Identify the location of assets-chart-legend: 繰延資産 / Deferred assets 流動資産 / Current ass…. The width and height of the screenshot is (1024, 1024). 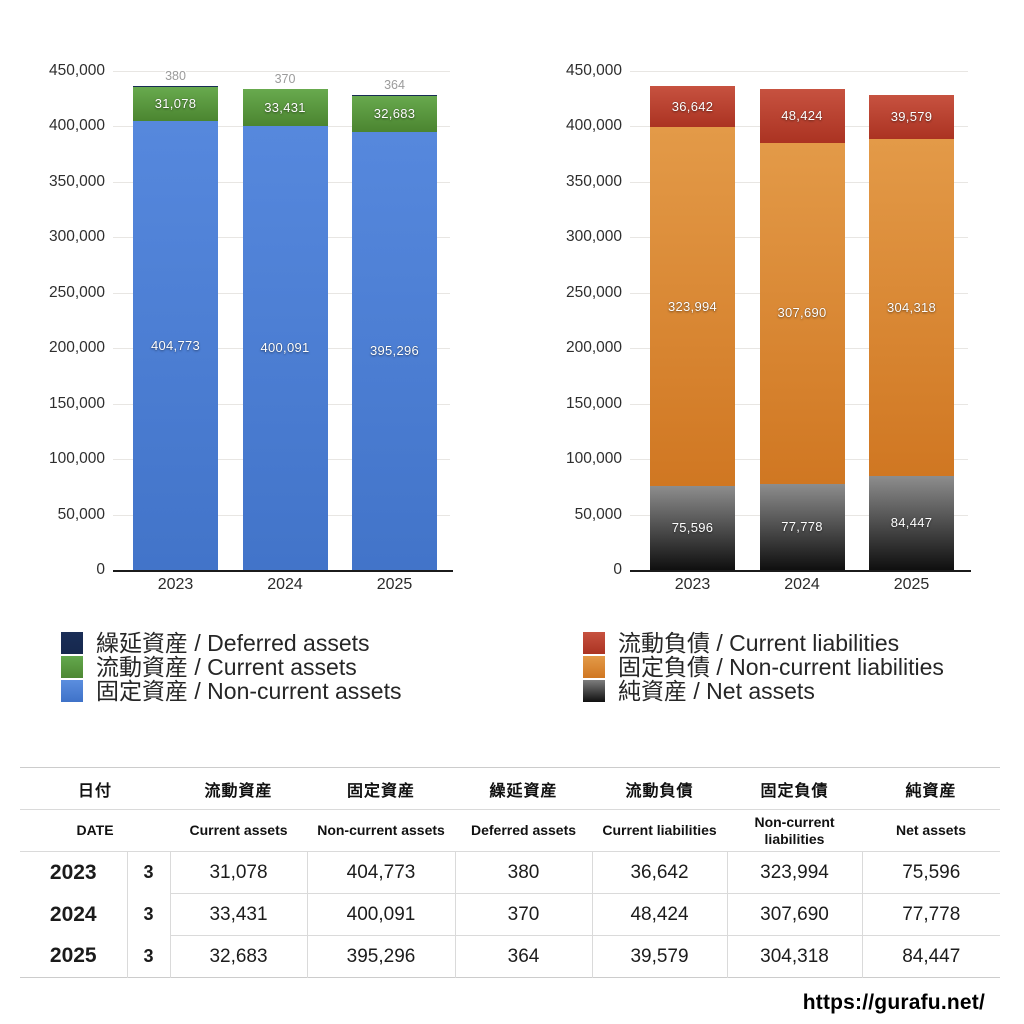
(231, 667).